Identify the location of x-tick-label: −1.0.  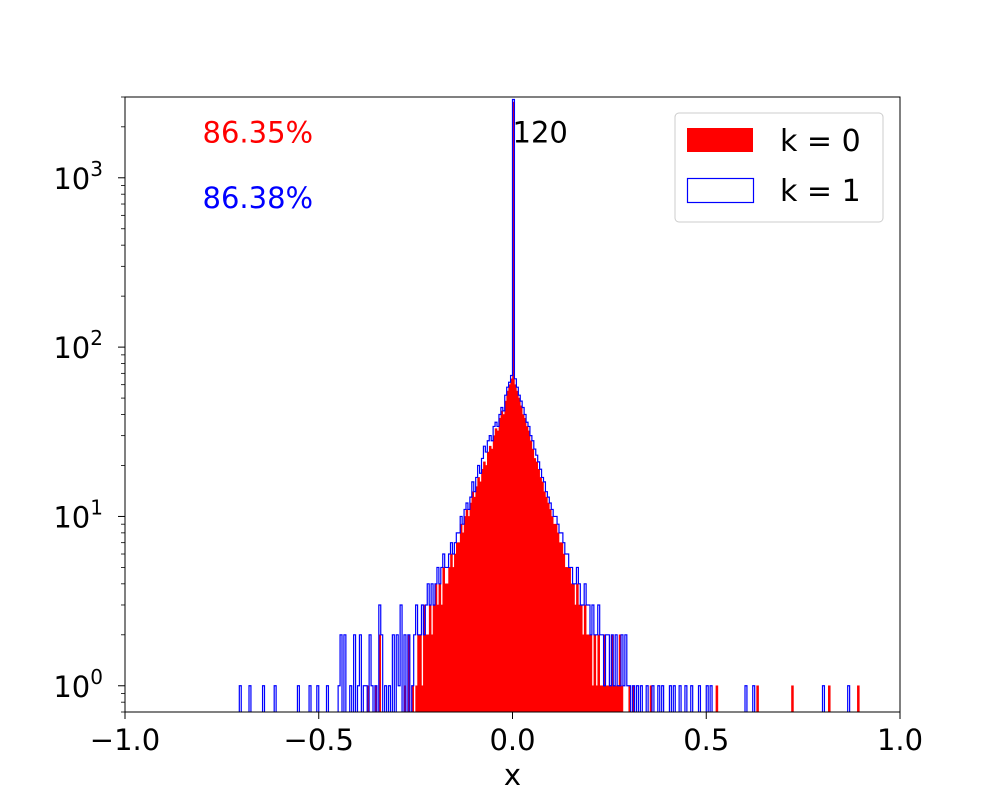
(125, 740).